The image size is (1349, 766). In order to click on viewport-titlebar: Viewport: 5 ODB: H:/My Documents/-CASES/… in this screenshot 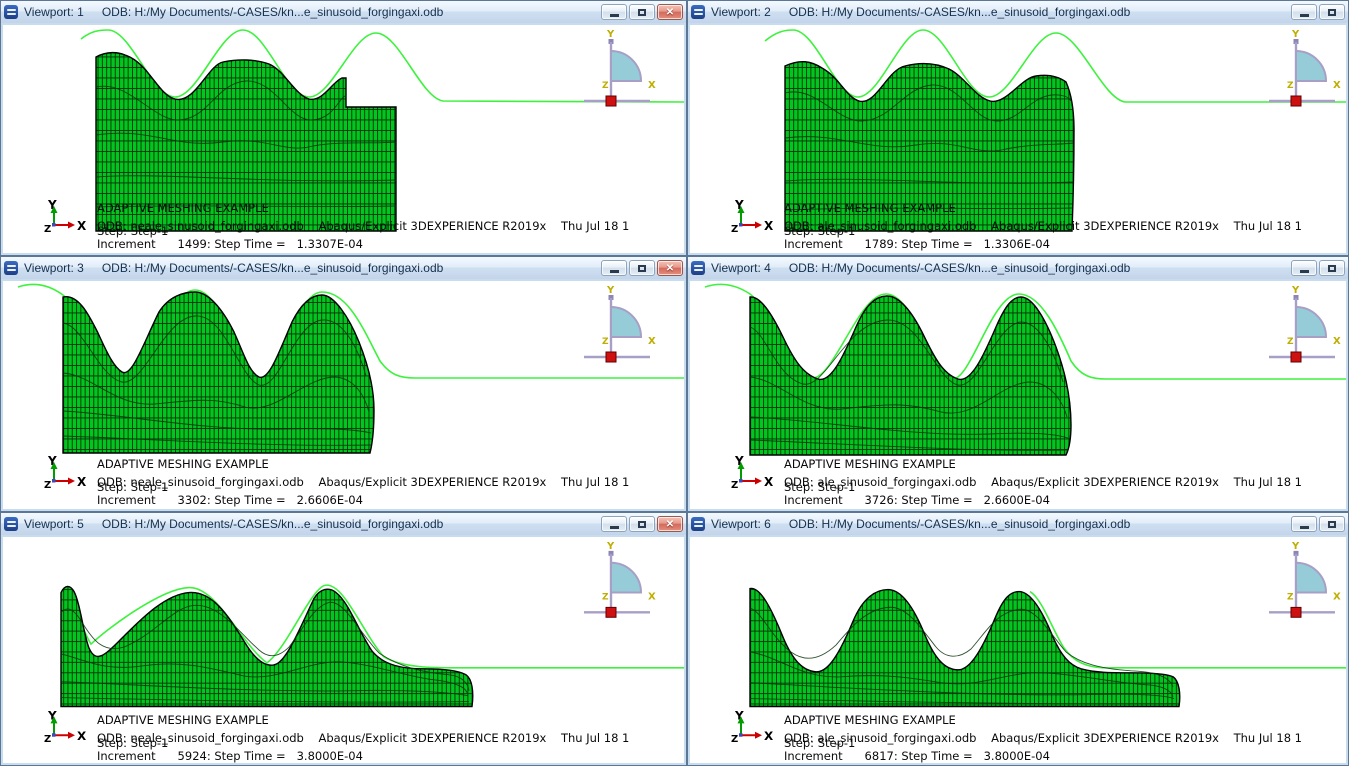, I will do `click(343, 524)`.